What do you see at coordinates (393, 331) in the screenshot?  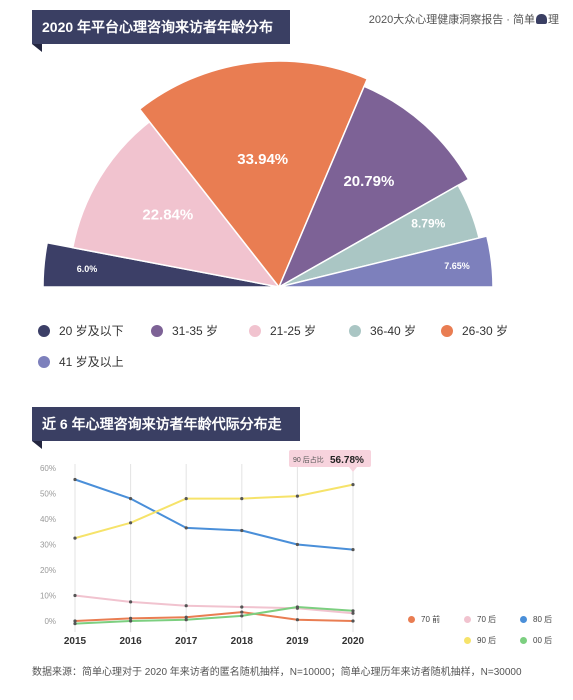 I see `pie-legend-label: 36-40 岁` at bounding box center [393, 331].